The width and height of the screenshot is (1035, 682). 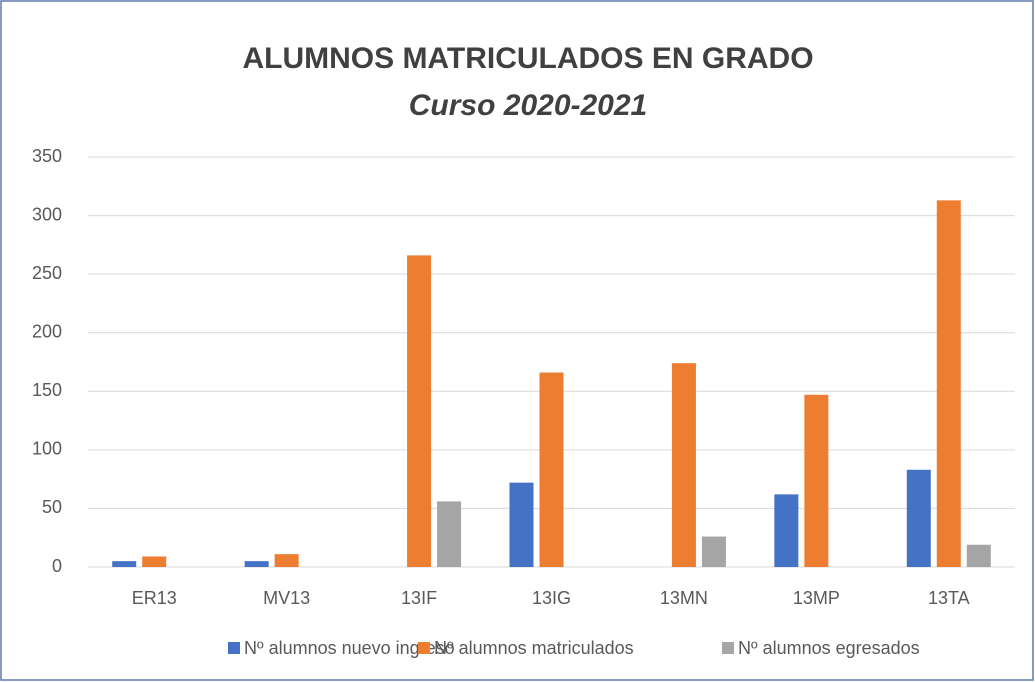 I want to click on chart-subtitle: Curso 2020-2021, so click(x=528, y=105).